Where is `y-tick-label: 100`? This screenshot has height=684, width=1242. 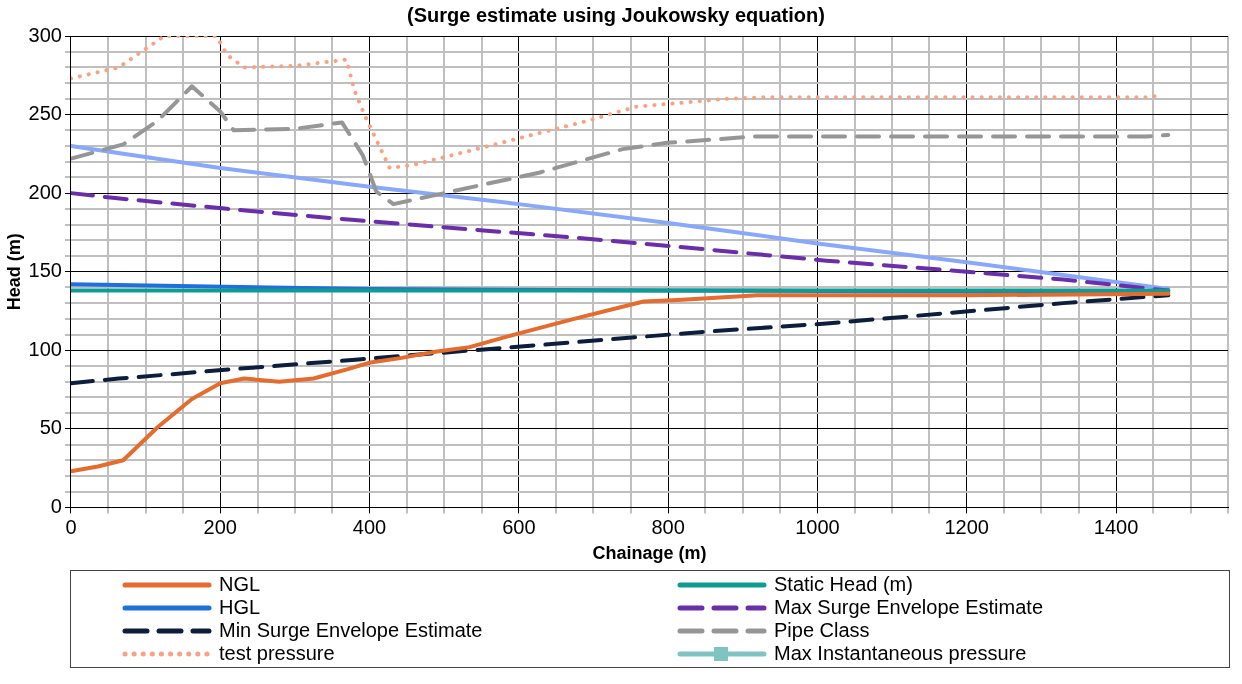 y-tick-label: 100 is located at coordinates (45, 348).